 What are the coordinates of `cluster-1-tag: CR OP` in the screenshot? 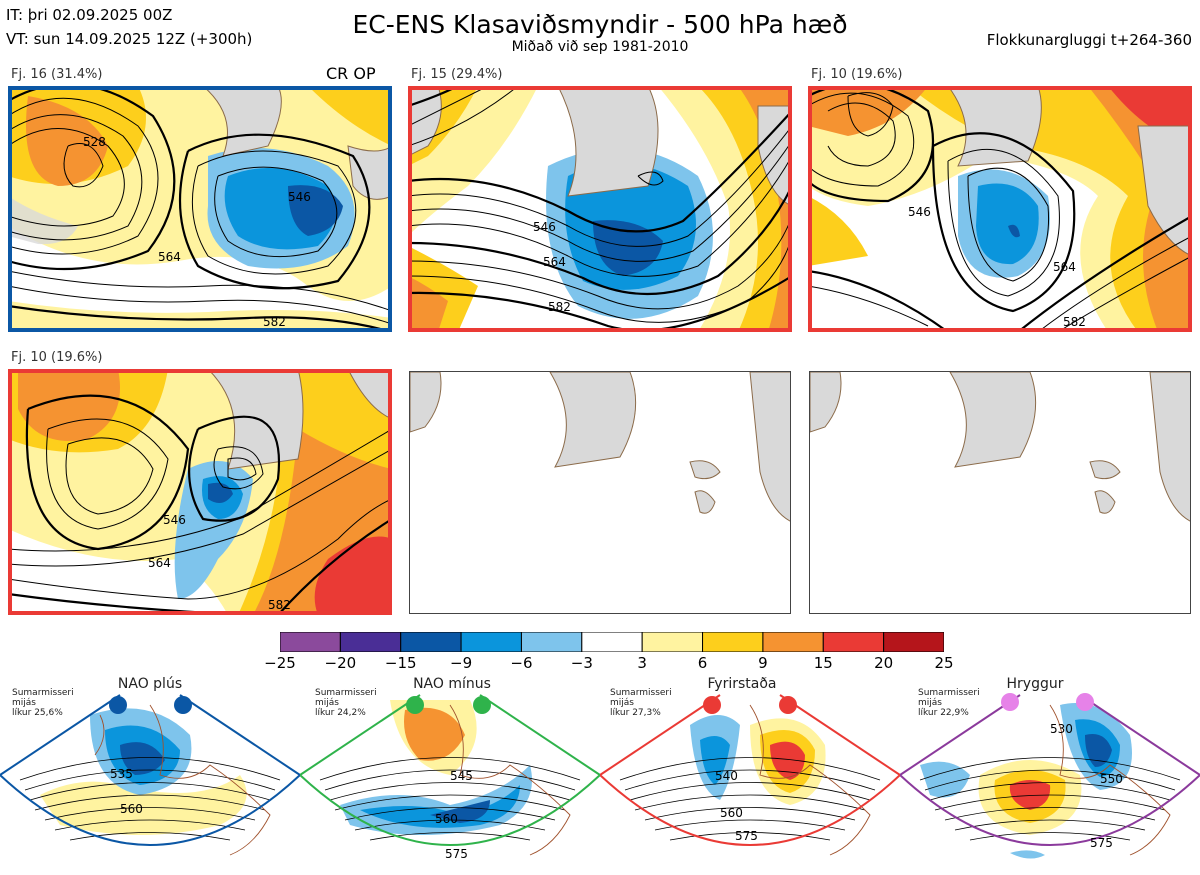 It's located at (351, 73).